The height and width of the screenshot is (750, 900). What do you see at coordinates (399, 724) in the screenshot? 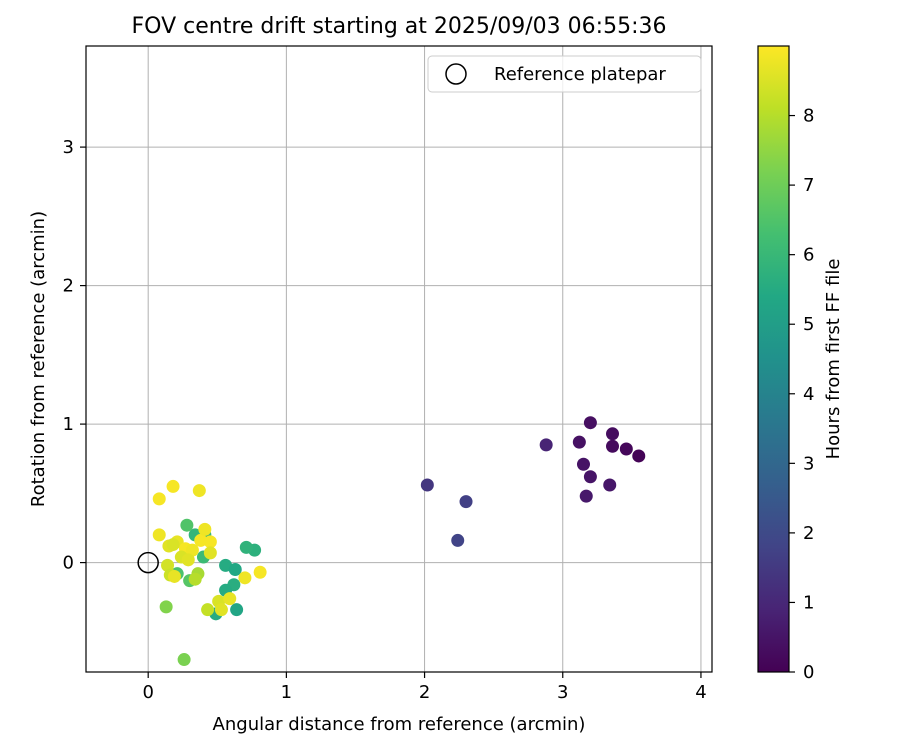
I see `x-axis-label: Angular distance from reference (arcmin)` at bounding box center [399, 724].